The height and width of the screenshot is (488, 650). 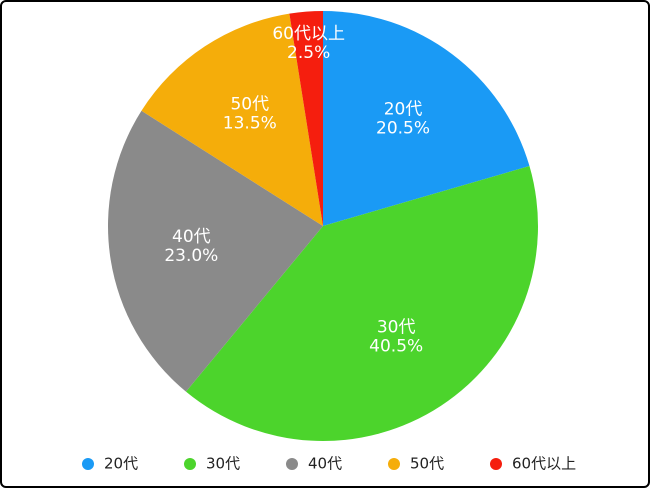 I want to click on slice-category: 60代以上, so click(x=308, y=34).